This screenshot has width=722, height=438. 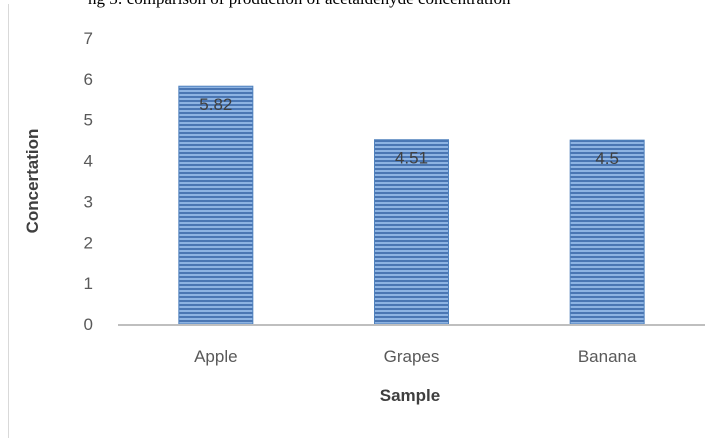 What do you see at coordinates (215, 104) in the screenshot?
I see `data-label-apple: 5.82` at bounding box center [215, 104].